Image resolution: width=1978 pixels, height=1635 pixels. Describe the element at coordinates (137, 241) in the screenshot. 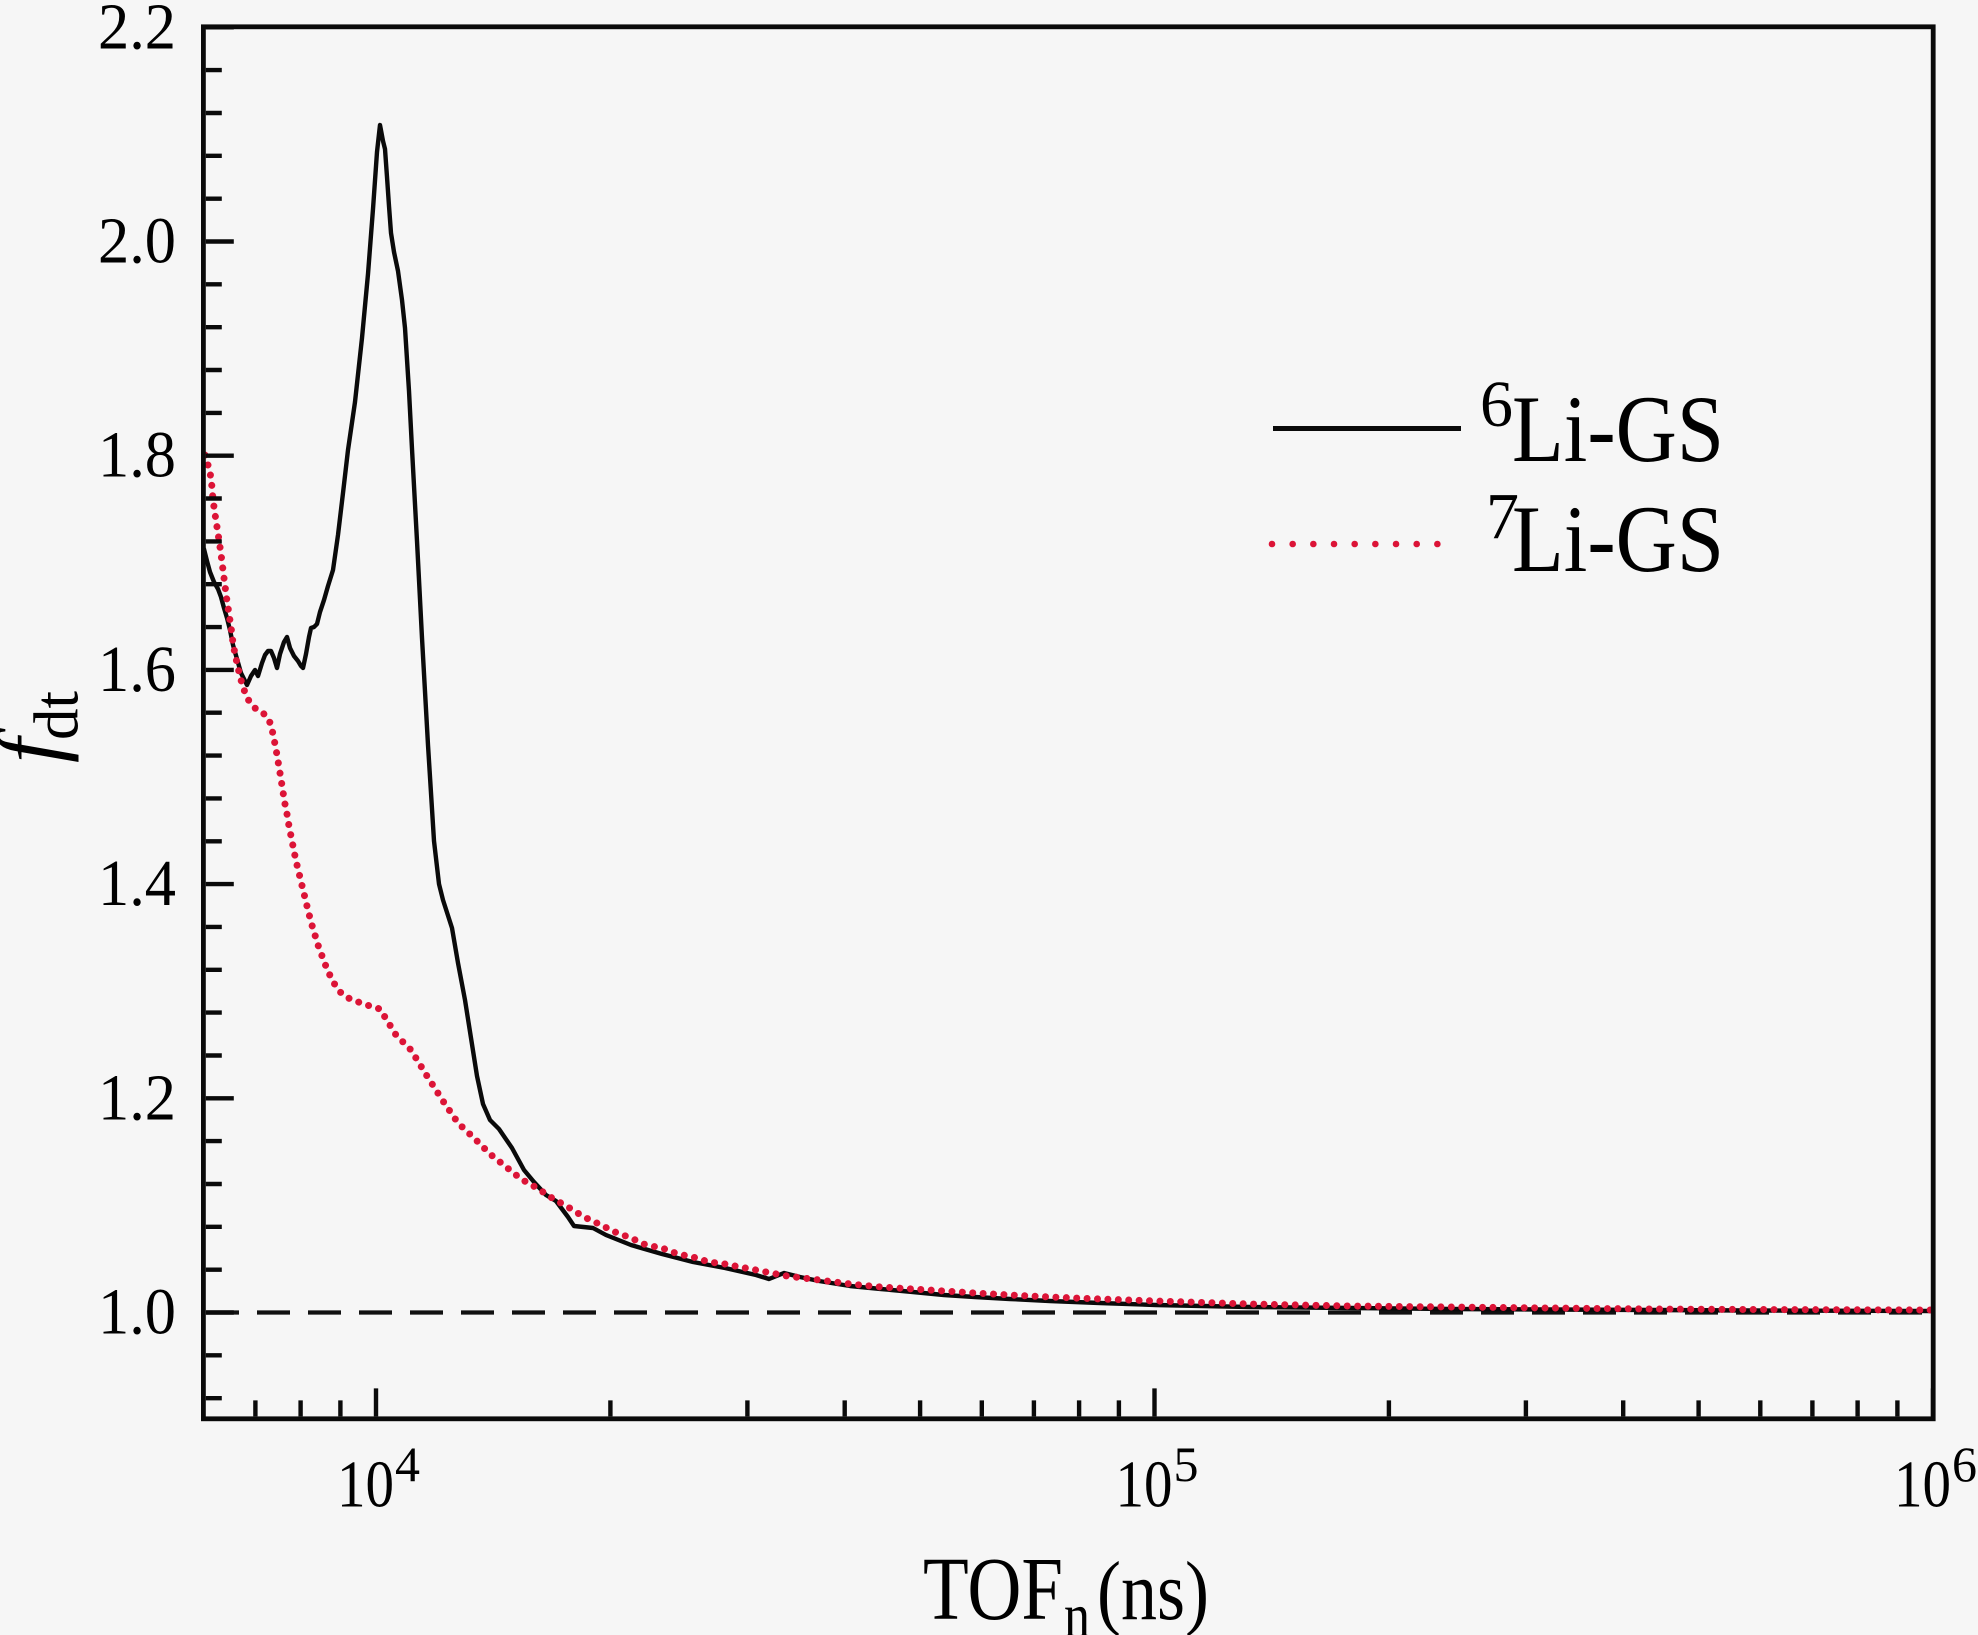

I see `svg-text: 2.0` at that location.